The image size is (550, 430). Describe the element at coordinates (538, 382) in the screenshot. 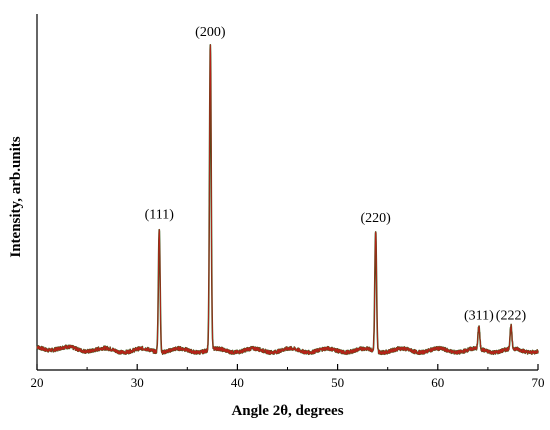

I see `x-tick-label: 70` at that location.